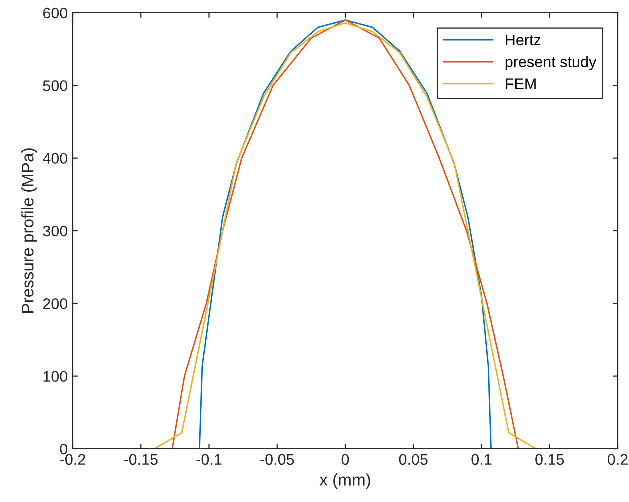  Describe the element at coordinates (618, 460) in the screenshot. I see `x-tick-label: 0.2` at that location.